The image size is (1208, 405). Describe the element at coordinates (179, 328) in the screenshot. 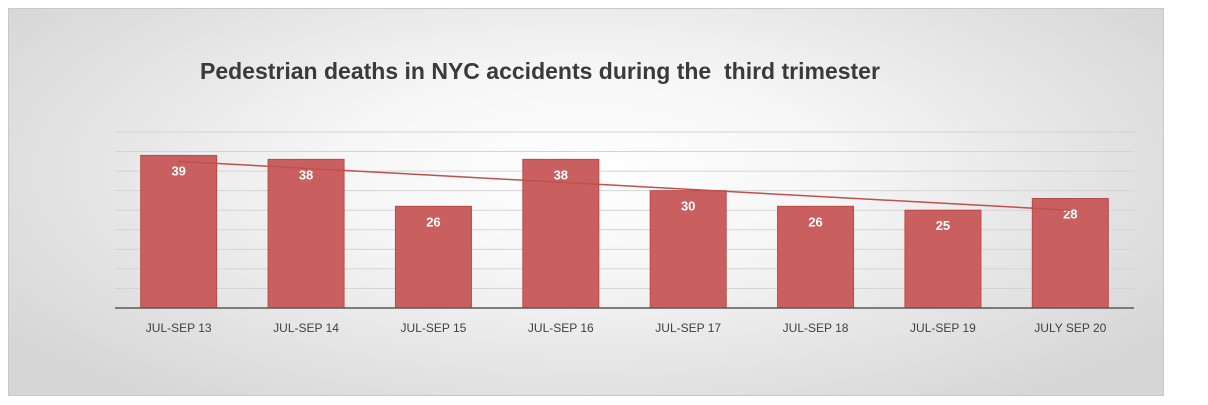

I see `x-tick-label: JUL-SEP 13` at that location.